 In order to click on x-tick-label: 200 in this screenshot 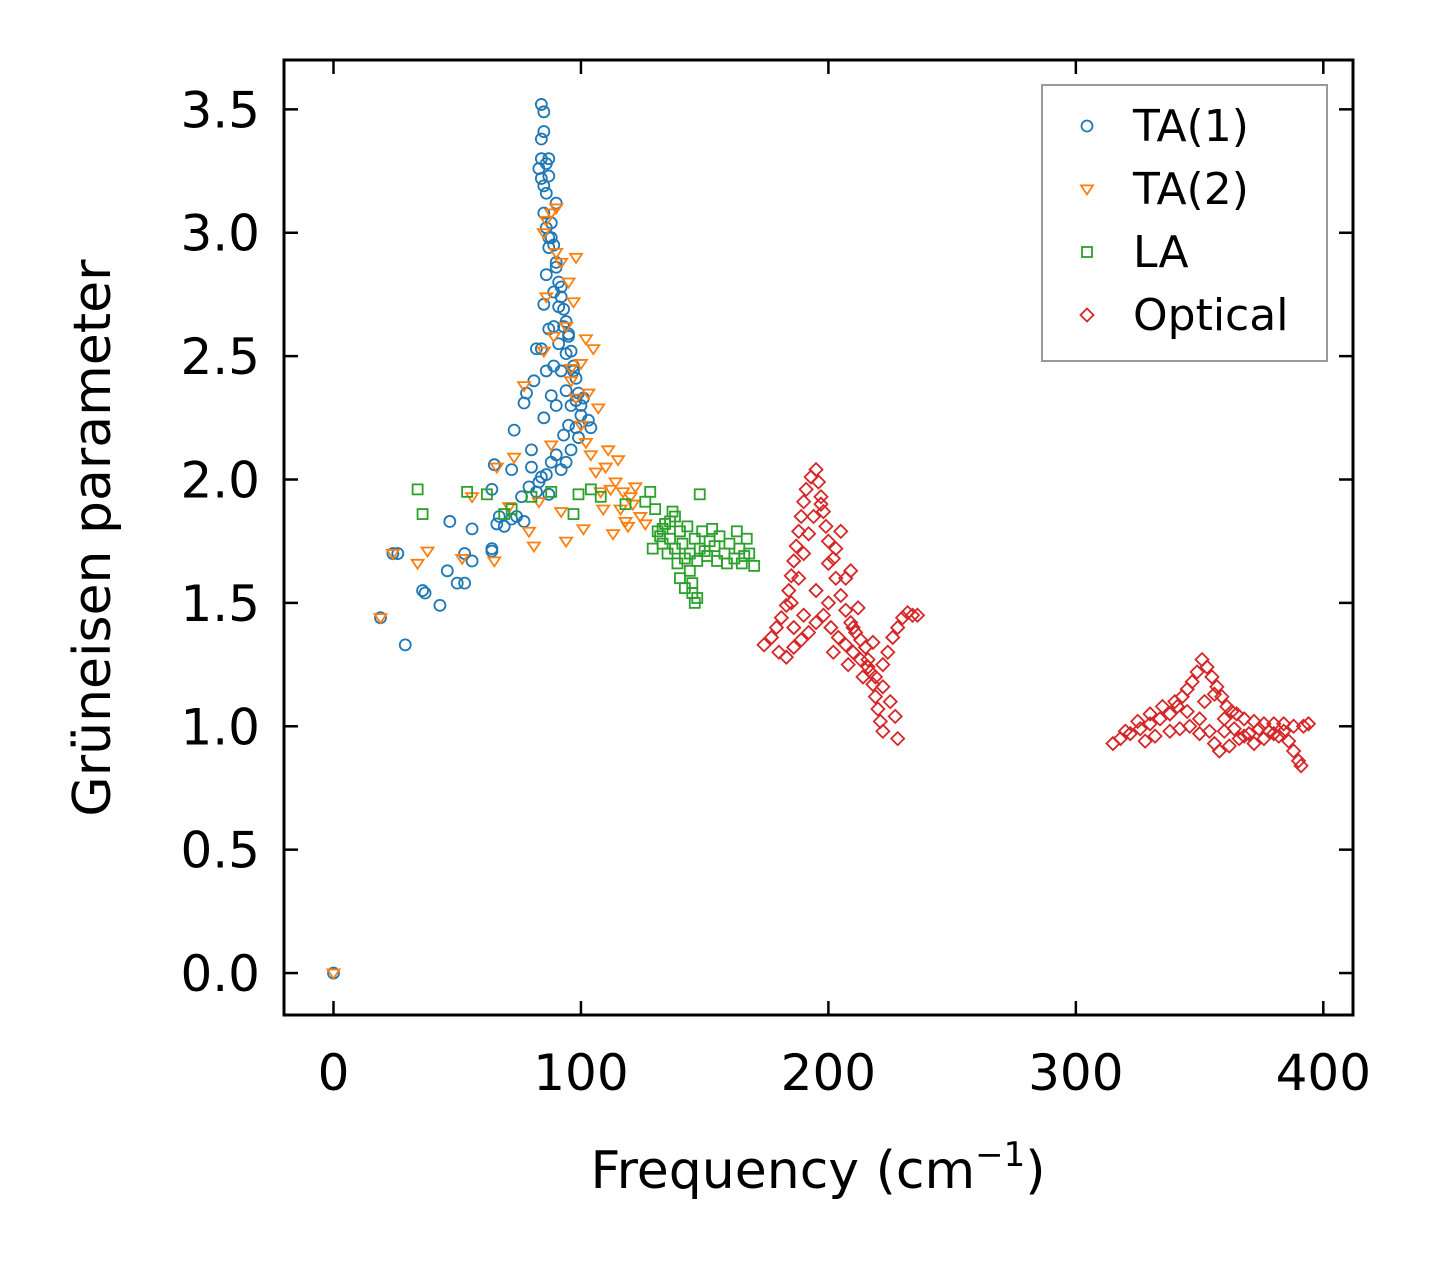, I will do `click(828, 1073)`.